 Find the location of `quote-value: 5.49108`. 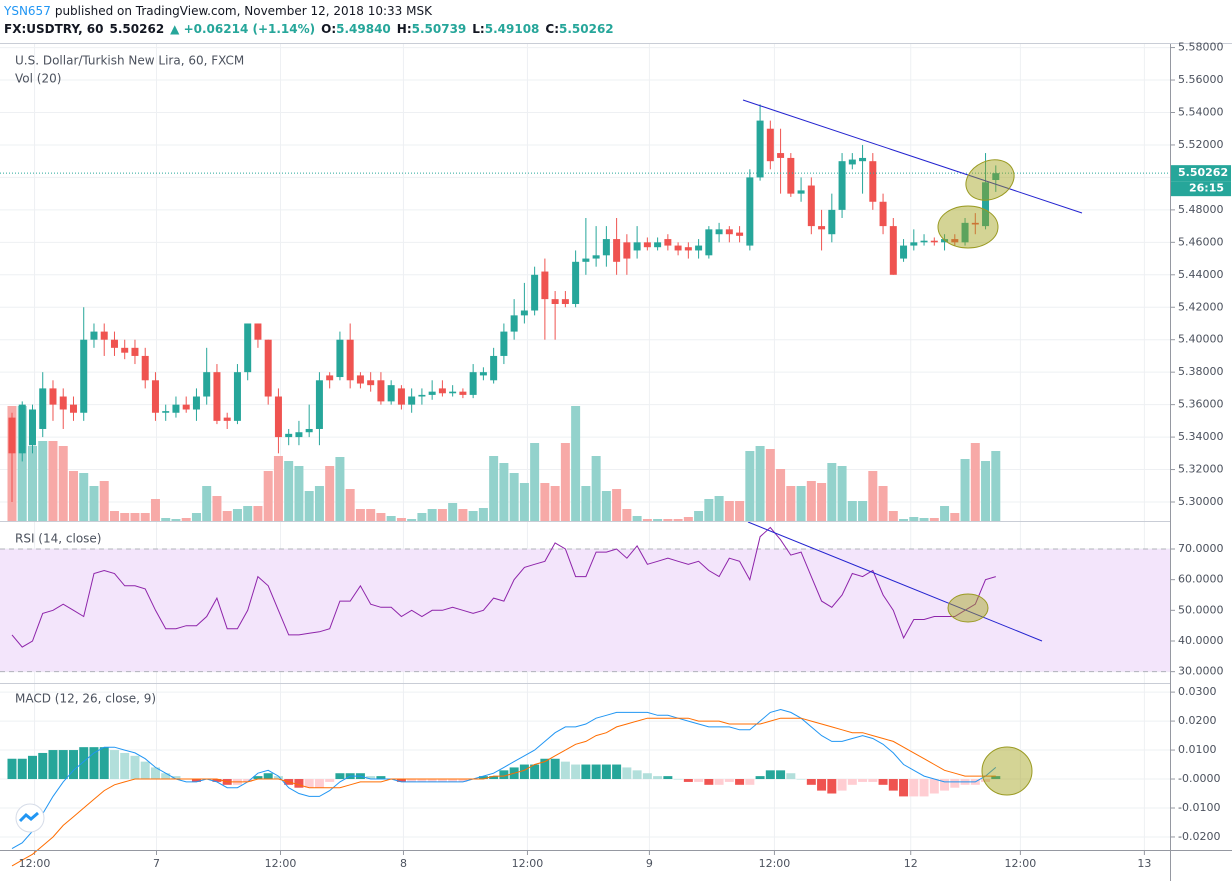

quote-value: 5.49108 is located at coordinates (512, 29).